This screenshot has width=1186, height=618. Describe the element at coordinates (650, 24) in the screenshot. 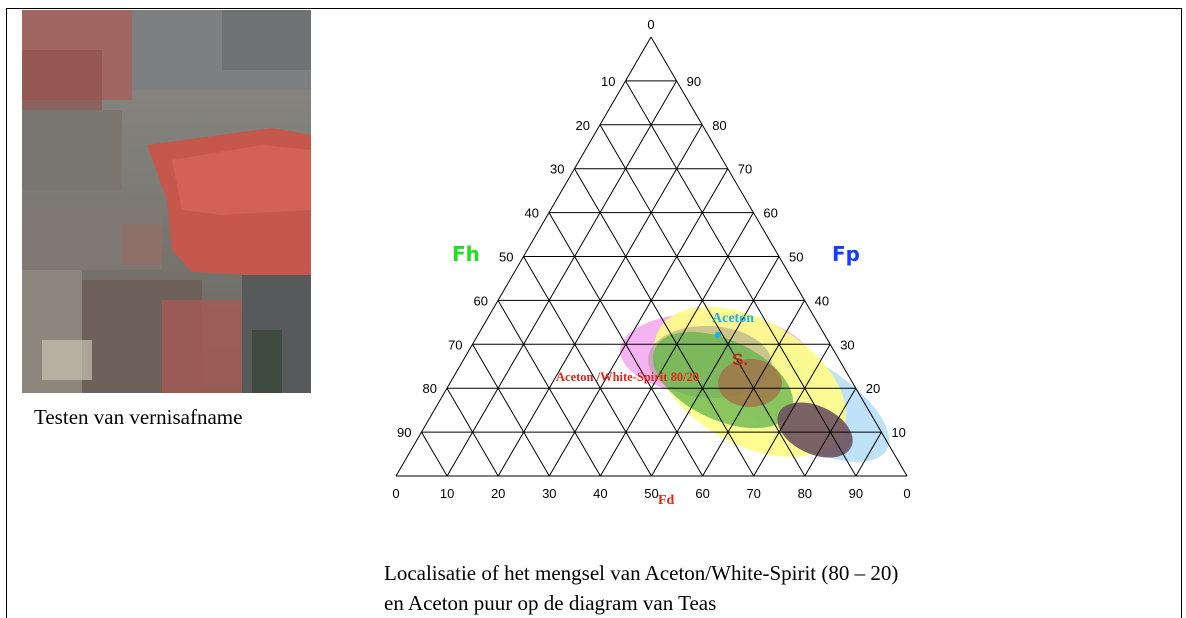

I see `tick-label-top: 0` at that location.